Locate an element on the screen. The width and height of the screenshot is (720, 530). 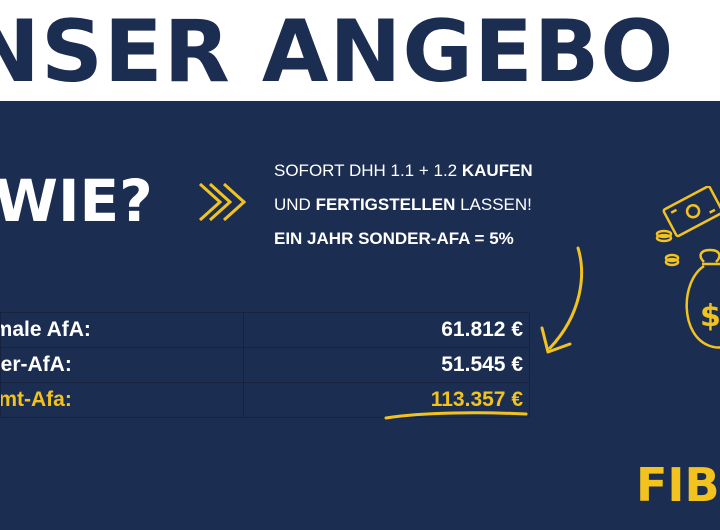
double-chevron-right-icon is located at coordinates (222, 202).